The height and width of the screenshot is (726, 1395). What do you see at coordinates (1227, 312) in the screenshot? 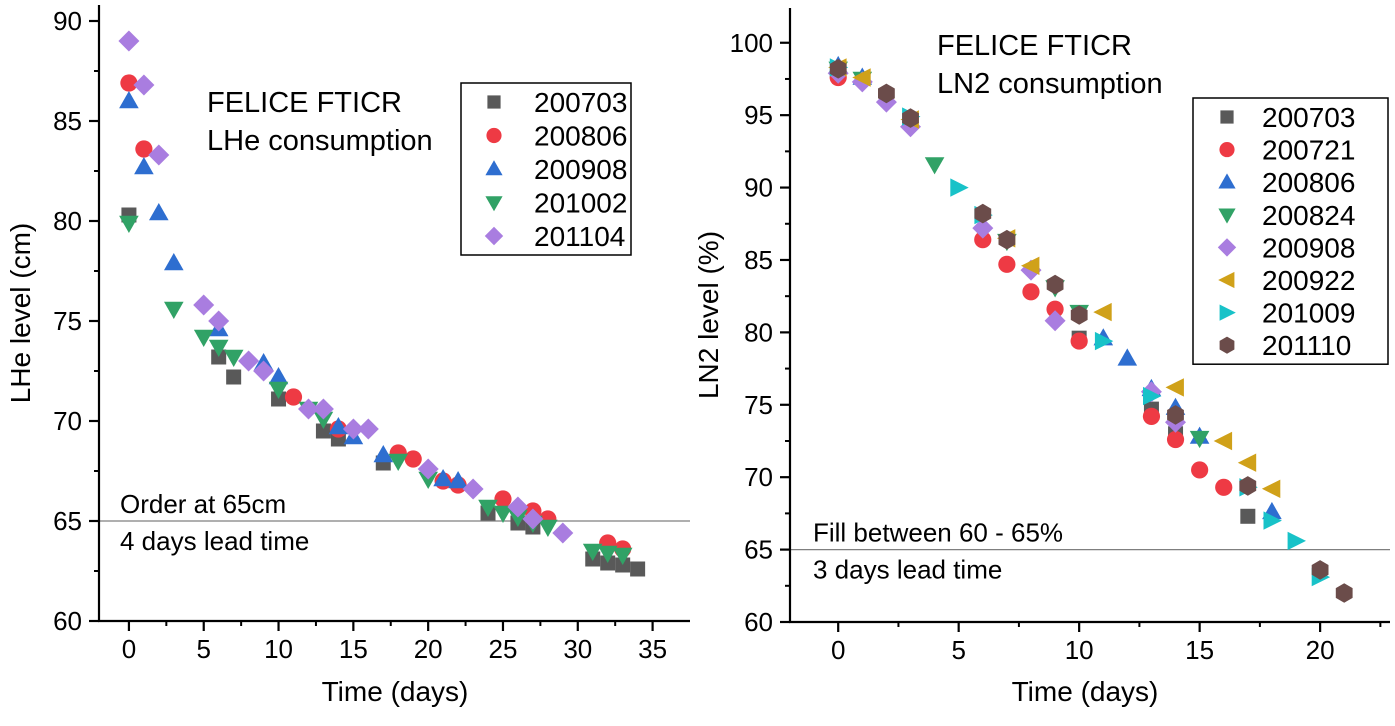
I see `legend-marker-triangle-right` at bounding box center [1227, 312].